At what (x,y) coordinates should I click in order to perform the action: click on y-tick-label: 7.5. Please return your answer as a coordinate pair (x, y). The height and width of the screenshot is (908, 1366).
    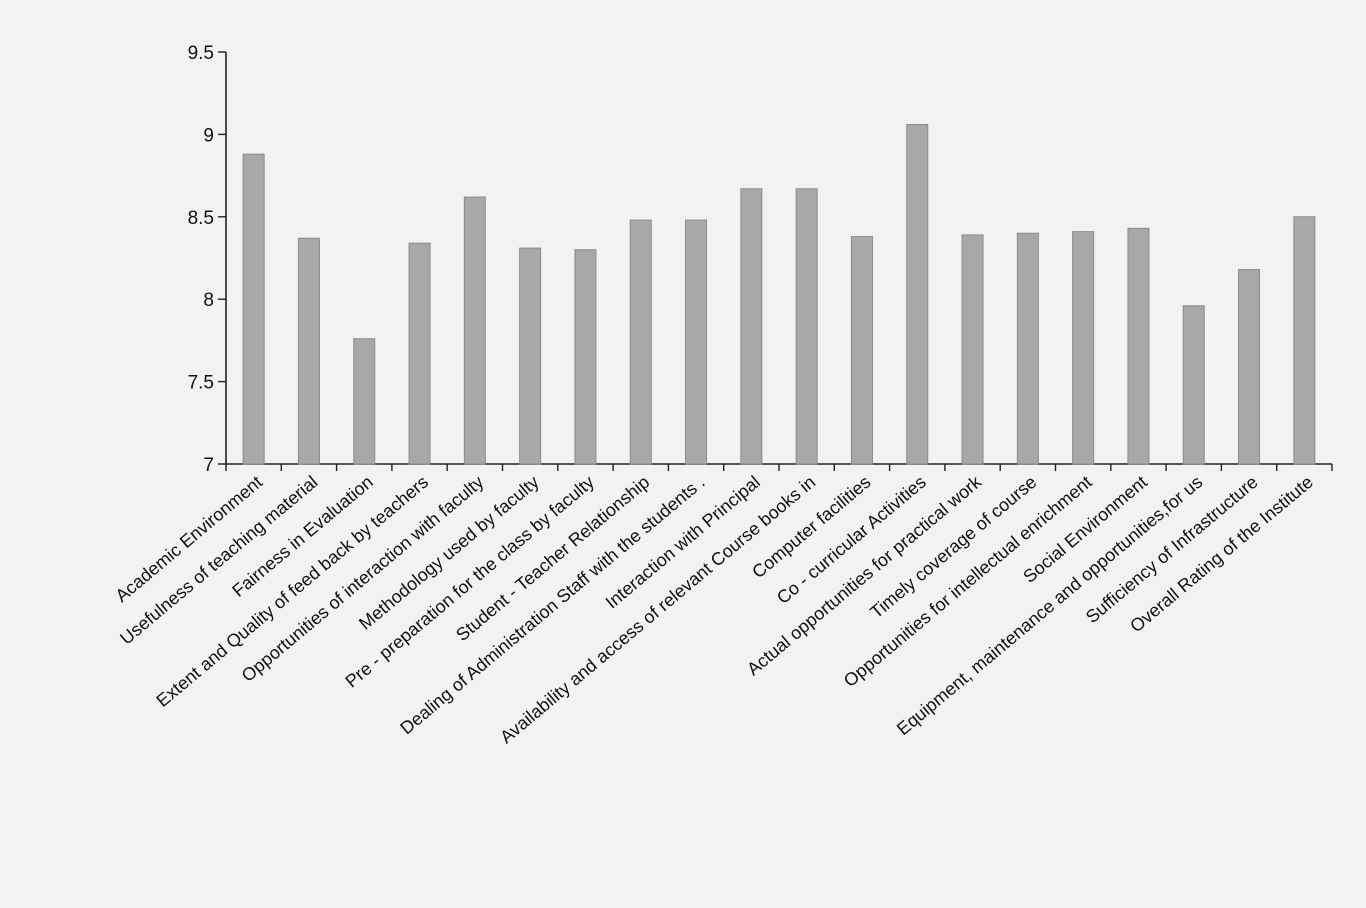
    Looking at the image, I should click on (201, 383).